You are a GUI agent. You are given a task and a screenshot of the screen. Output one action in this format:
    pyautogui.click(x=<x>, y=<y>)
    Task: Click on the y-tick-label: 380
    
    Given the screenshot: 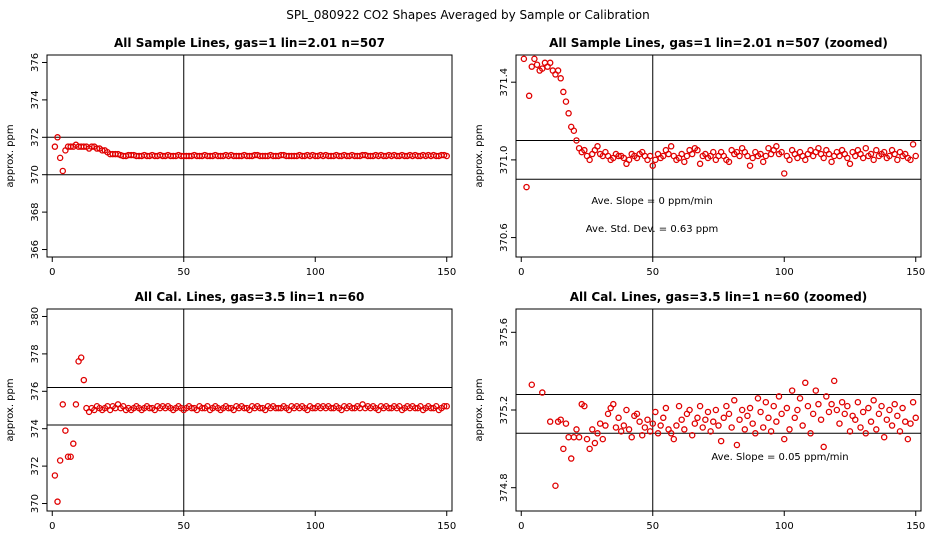 What is the action you would take?
    pyautogui.click(x=35, y=316)
    